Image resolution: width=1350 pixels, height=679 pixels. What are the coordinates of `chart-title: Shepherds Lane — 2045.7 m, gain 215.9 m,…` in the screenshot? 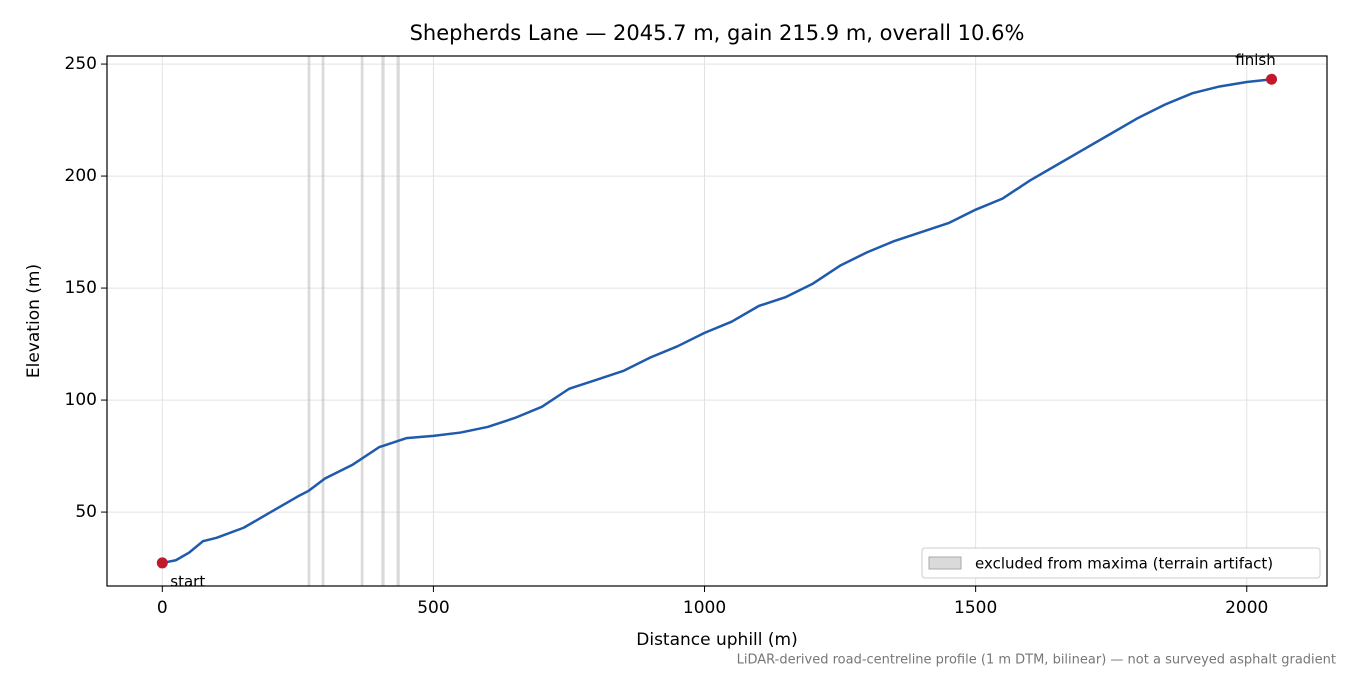 It's located at (717, 33).